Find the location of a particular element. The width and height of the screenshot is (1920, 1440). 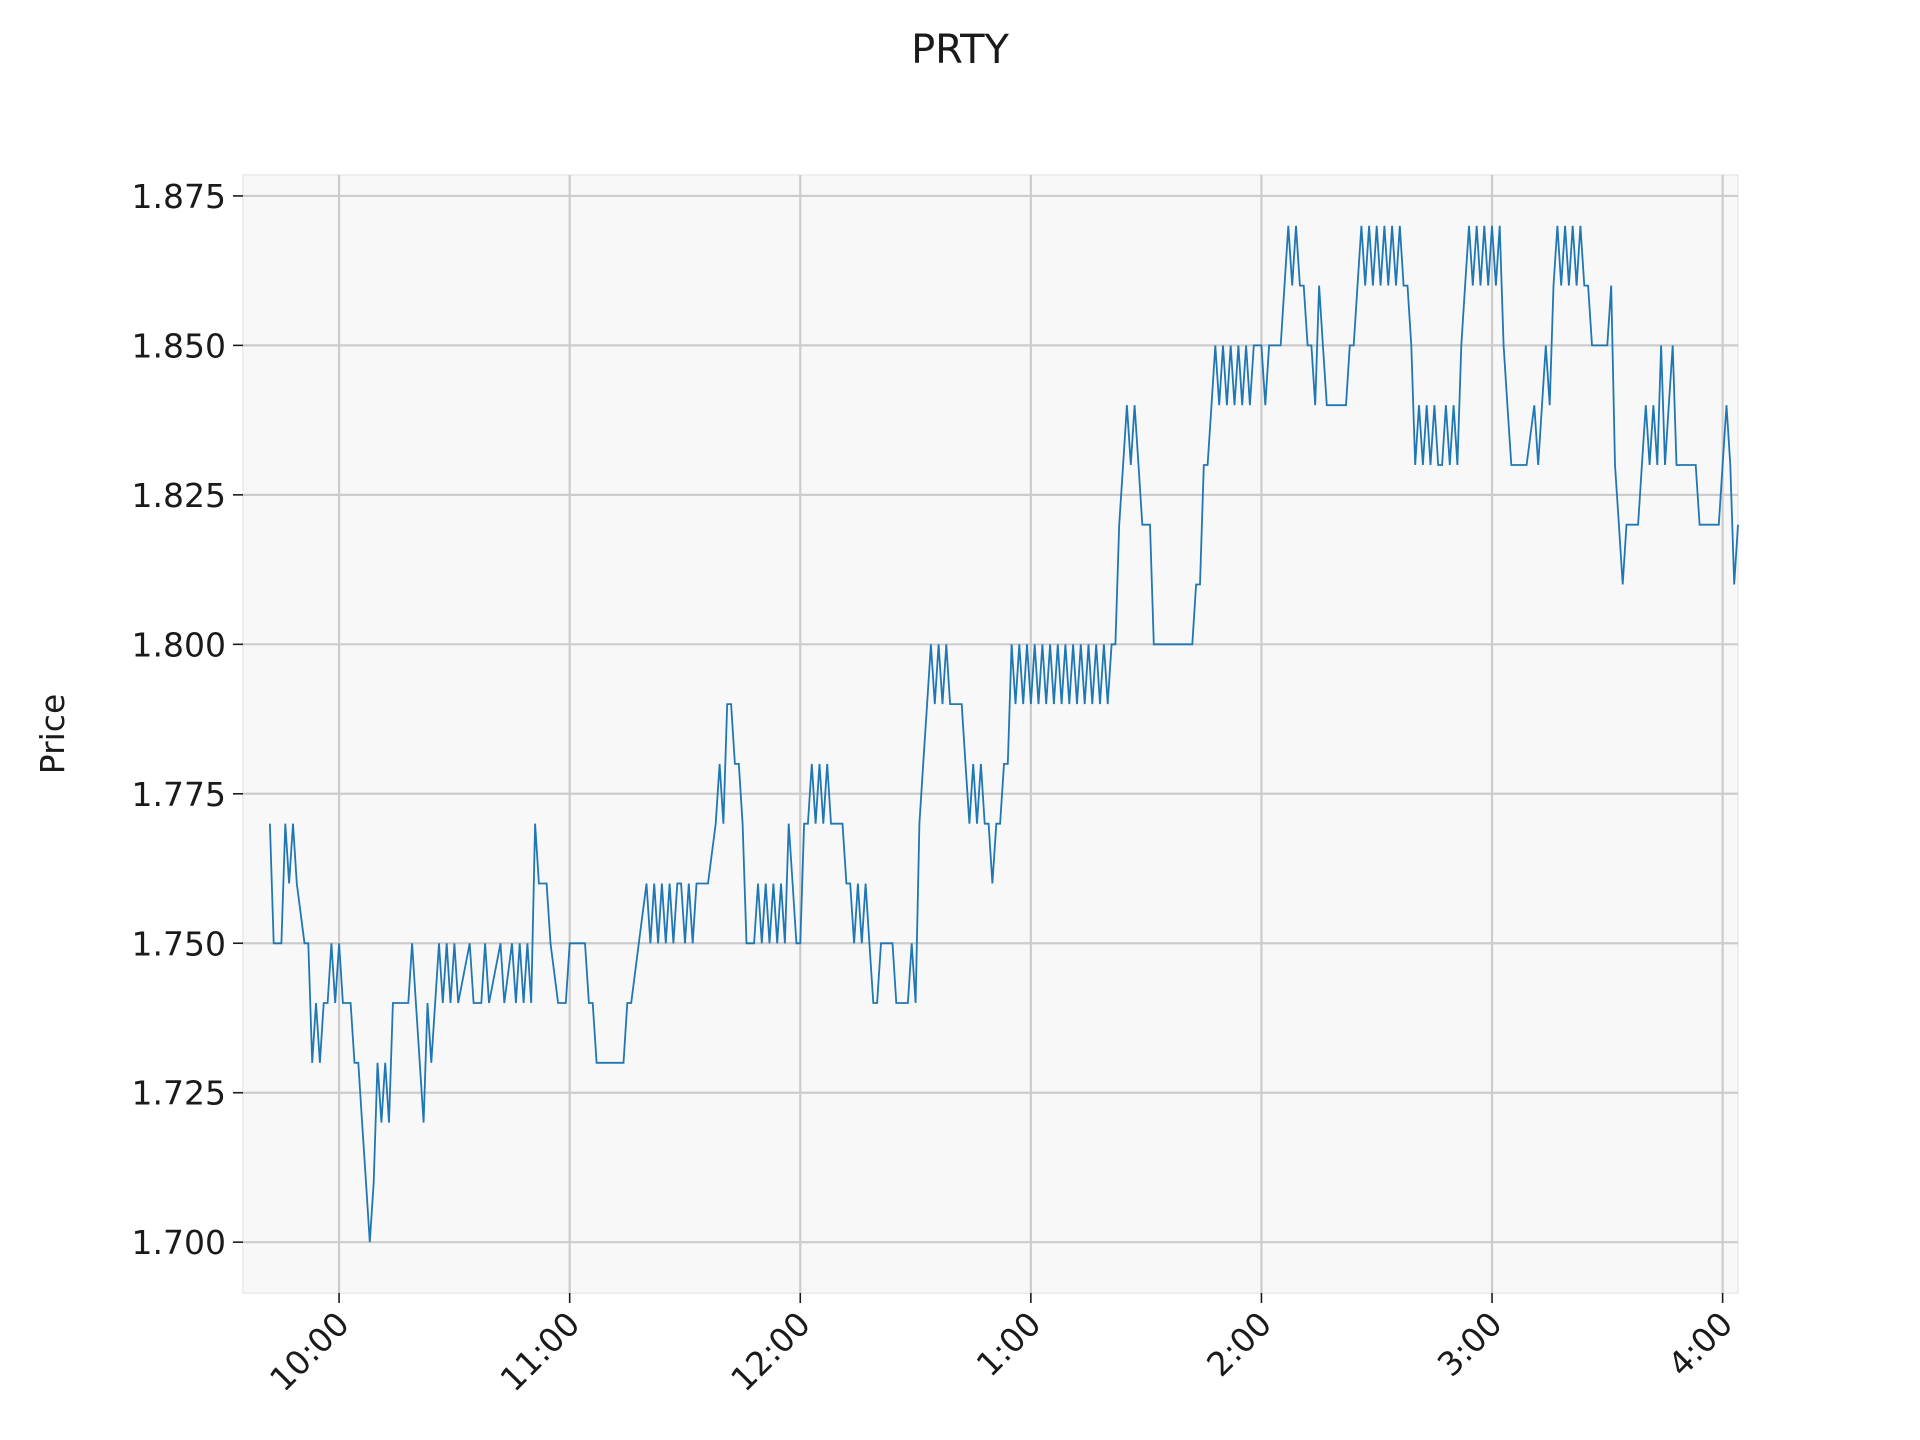

x-tick-label: 2:00 is located at coordinates (1239, 1344).